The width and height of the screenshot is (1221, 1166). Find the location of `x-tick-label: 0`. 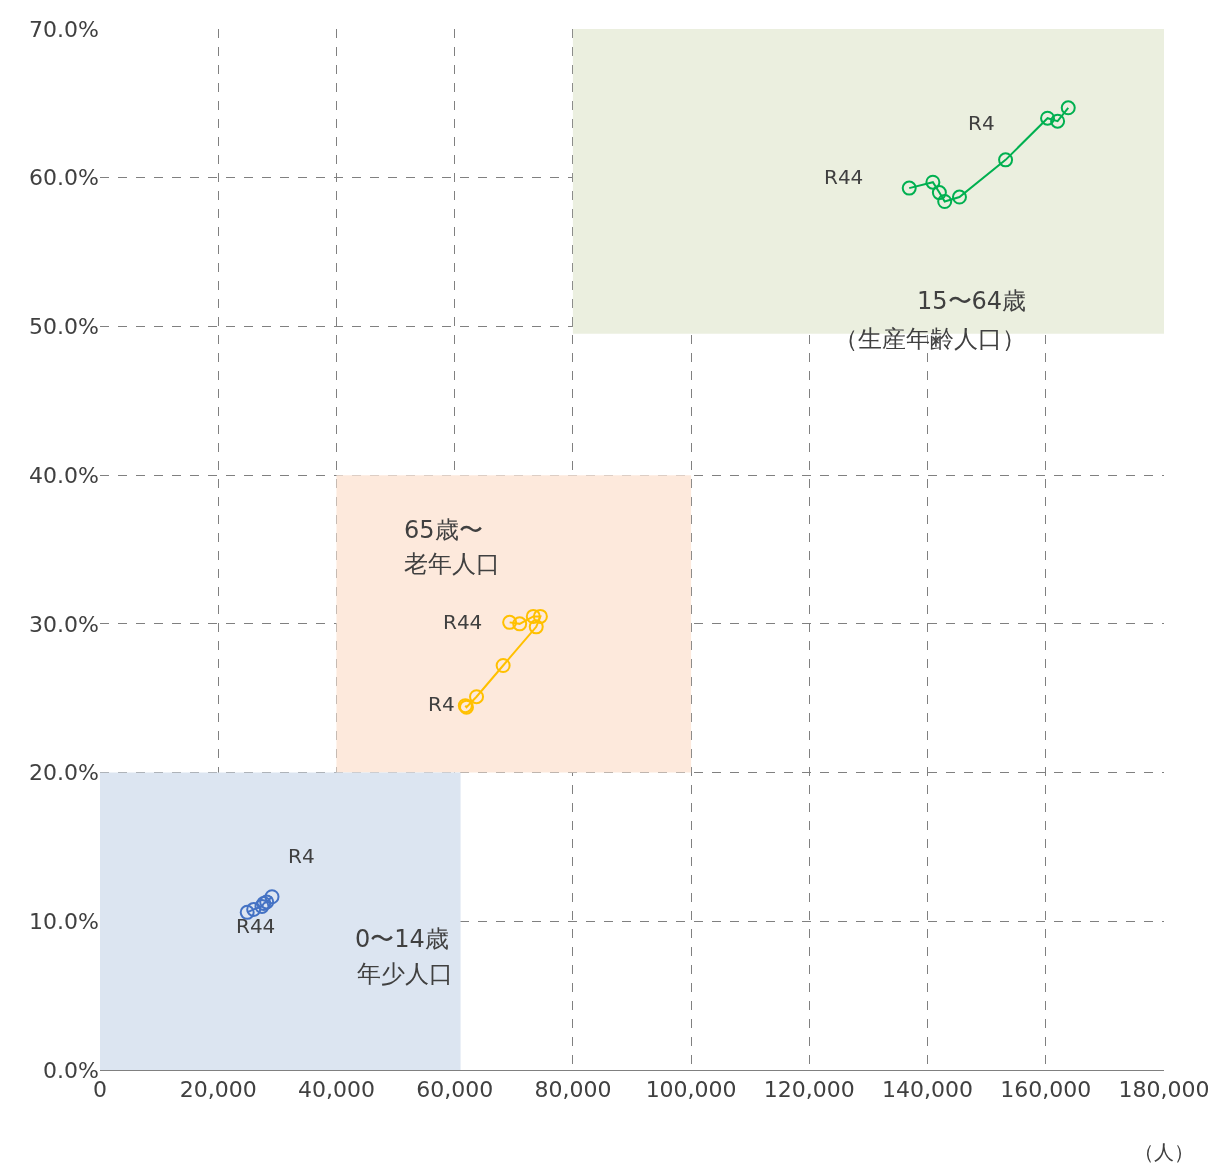

x-tick-label: 0 is located at coordinates (100, 1090).